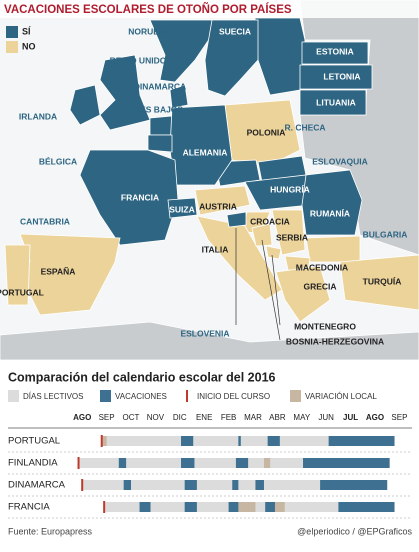 This screenshot has width=419, height=552. Describe the element at coordinates (359, 128) in the screenshot. I see `land` at that location.